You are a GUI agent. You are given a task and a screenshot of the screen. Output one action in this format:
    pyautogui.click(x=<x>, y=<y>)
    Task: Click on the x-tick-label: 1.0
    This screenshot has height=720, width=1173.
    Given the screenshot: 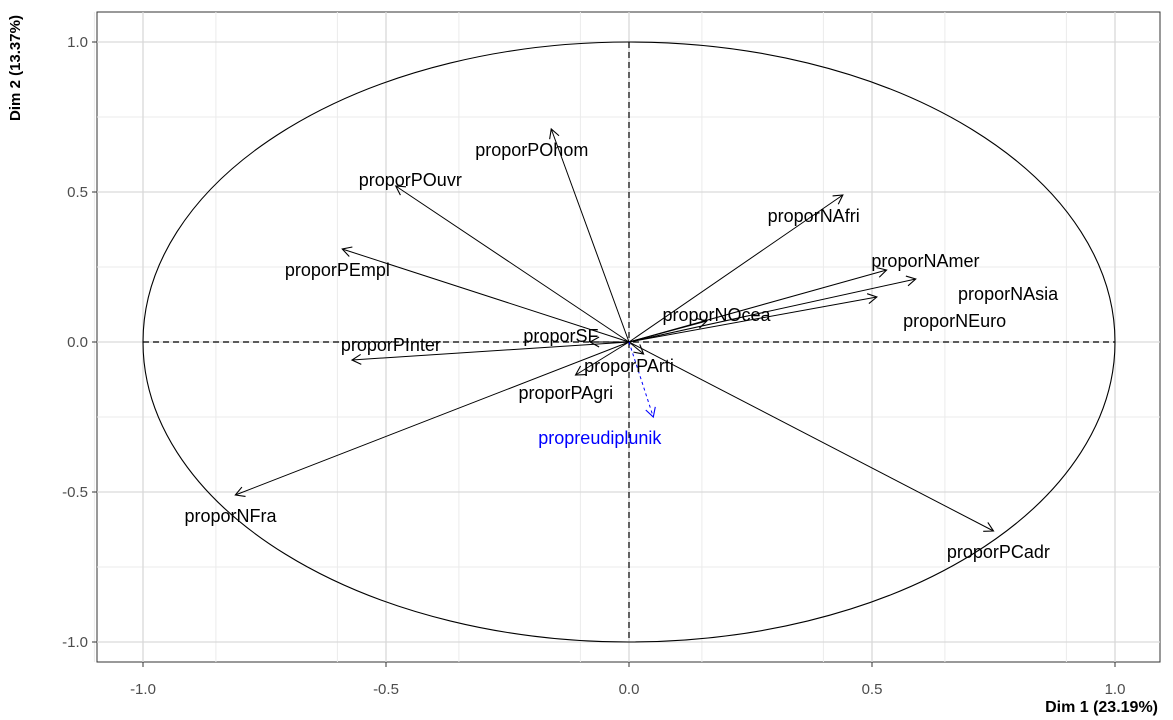 What is the action you would take?
    pyautogui.click(x=1115, y=689)
    